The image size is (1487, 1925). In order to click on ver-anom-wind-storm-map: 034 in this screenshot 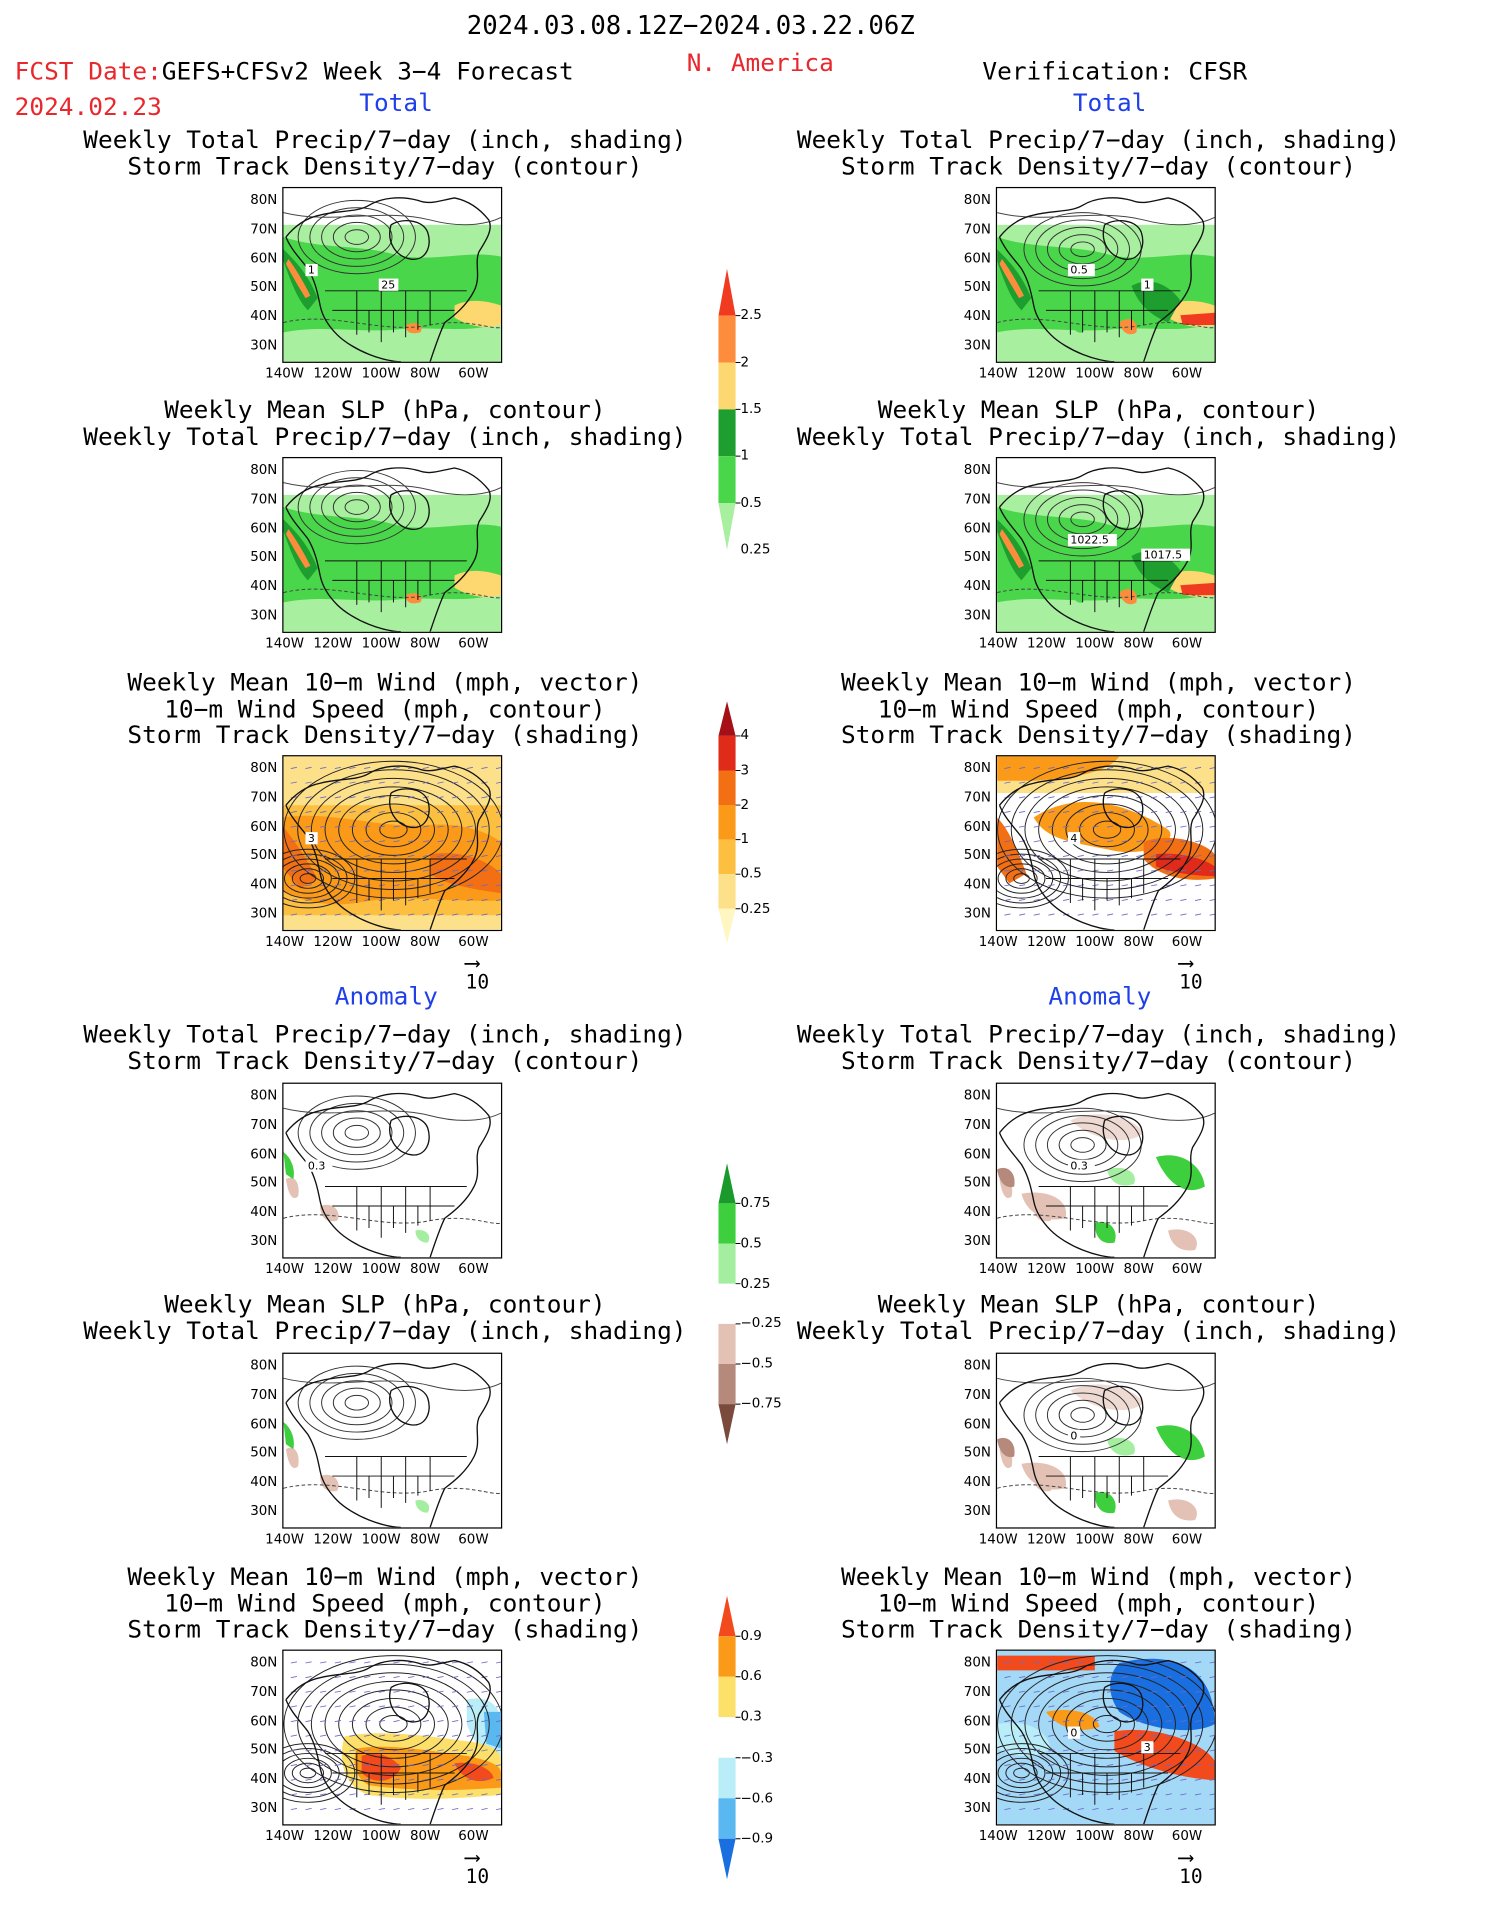, I will do `click(1105, 1737)`.